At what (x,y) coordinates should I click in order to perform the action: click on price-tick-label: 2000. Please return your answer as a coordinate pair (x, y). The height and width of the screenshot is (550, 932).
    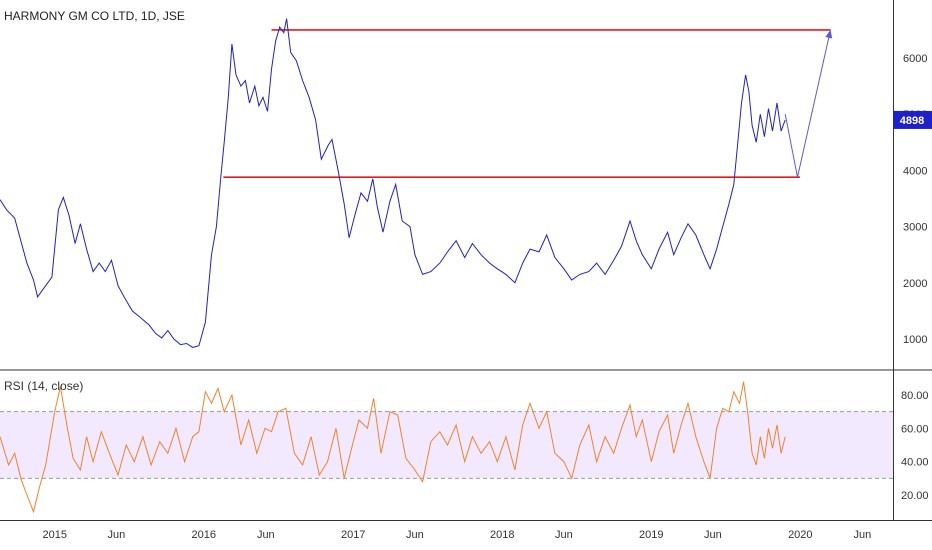
    Looking at the image, I should click on (915, 284).